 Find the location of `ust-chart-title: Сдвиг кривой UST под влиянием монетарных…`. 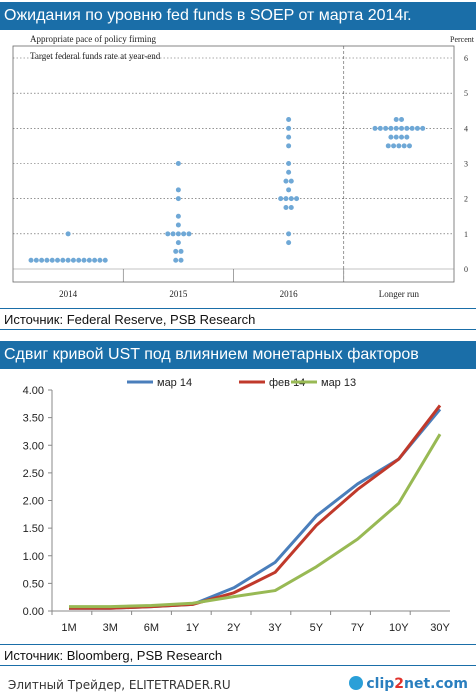

ust-chart-title: Сдвиг кривой UST под влиянием монетарных… is located at coordinates (238, 355).